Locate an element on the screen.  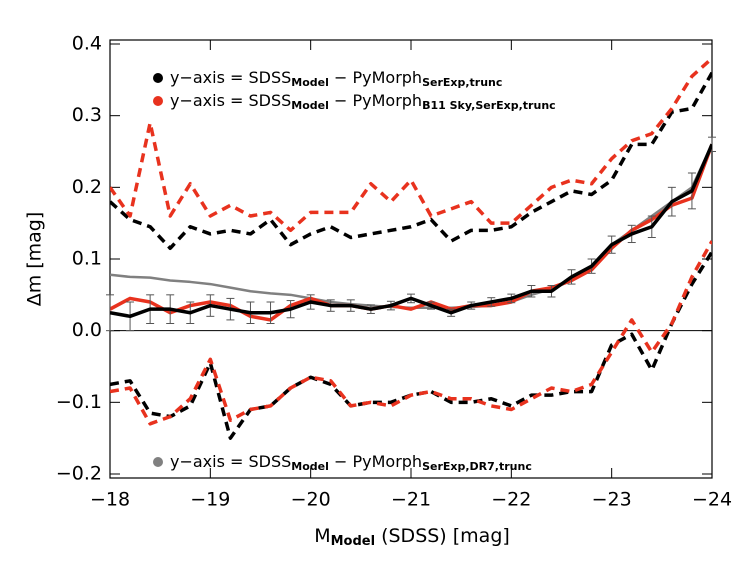
y-tick-label: 0.1 is located at coordinates (87, 259).